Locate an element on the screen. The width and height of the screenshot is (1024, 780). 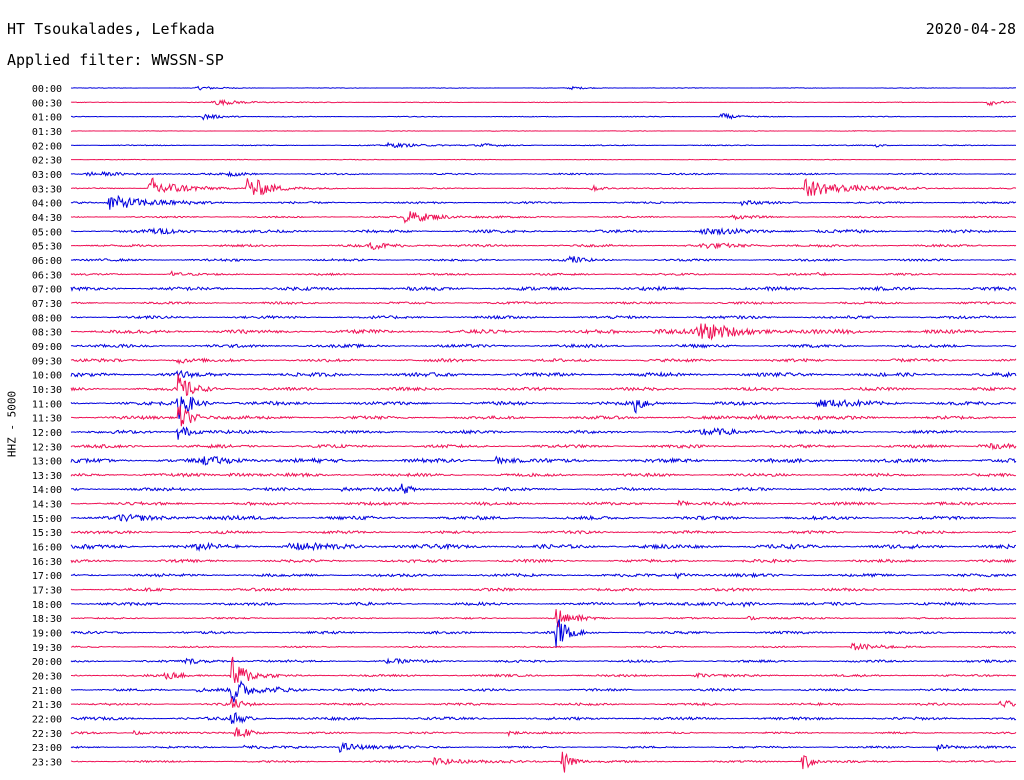
time-tick-label: 12:30 is located at coordinates (47, 447).